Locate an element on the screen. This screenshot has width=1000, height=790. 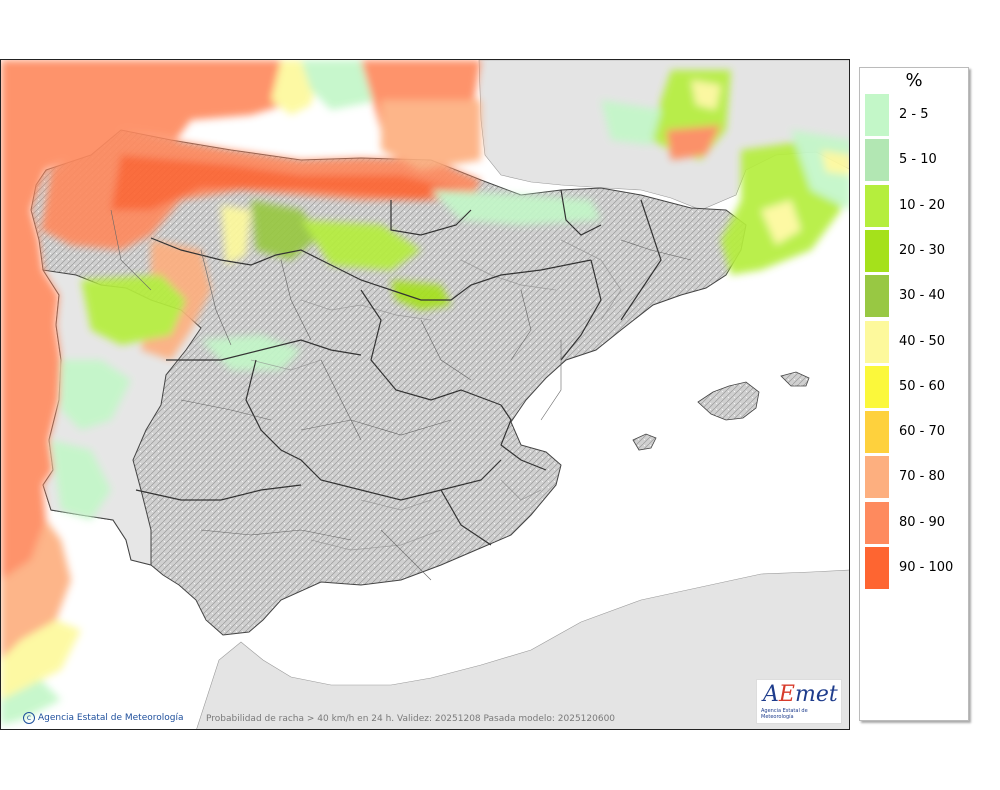
logo-subtitle: Agencia Estatal de Meteorología is located at coordinates (784, 714).